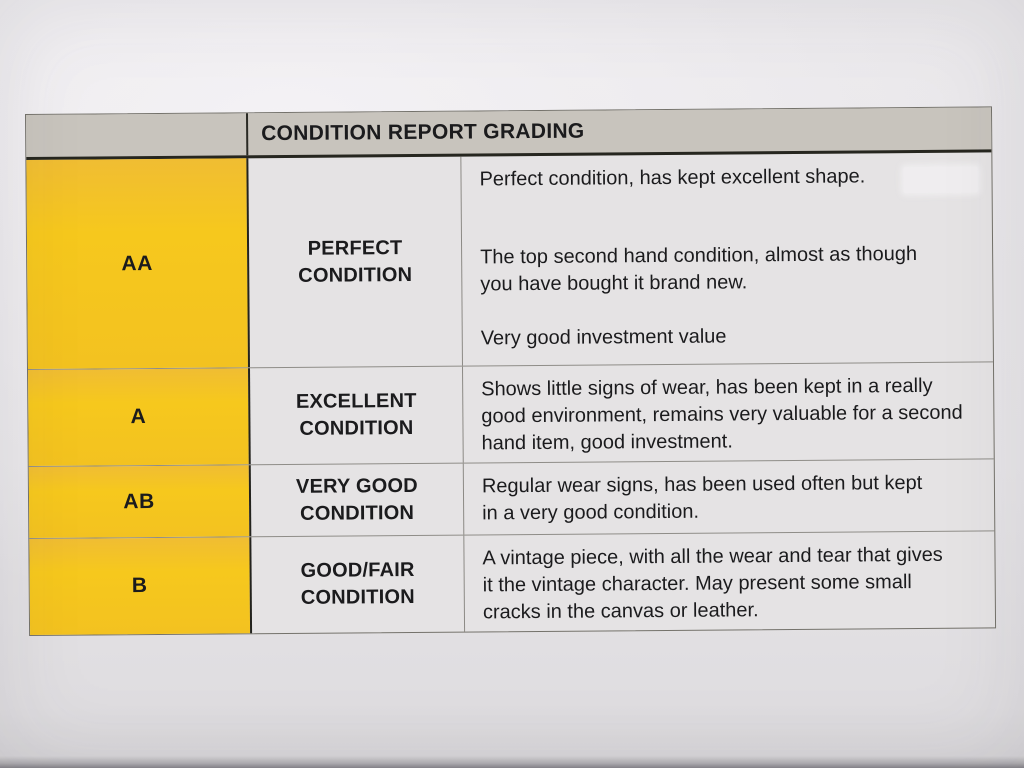  Describe the element at coordinates (423, 132) in the screenshot. I see `table-title: CONDITION REPORT GRADING` at that location.